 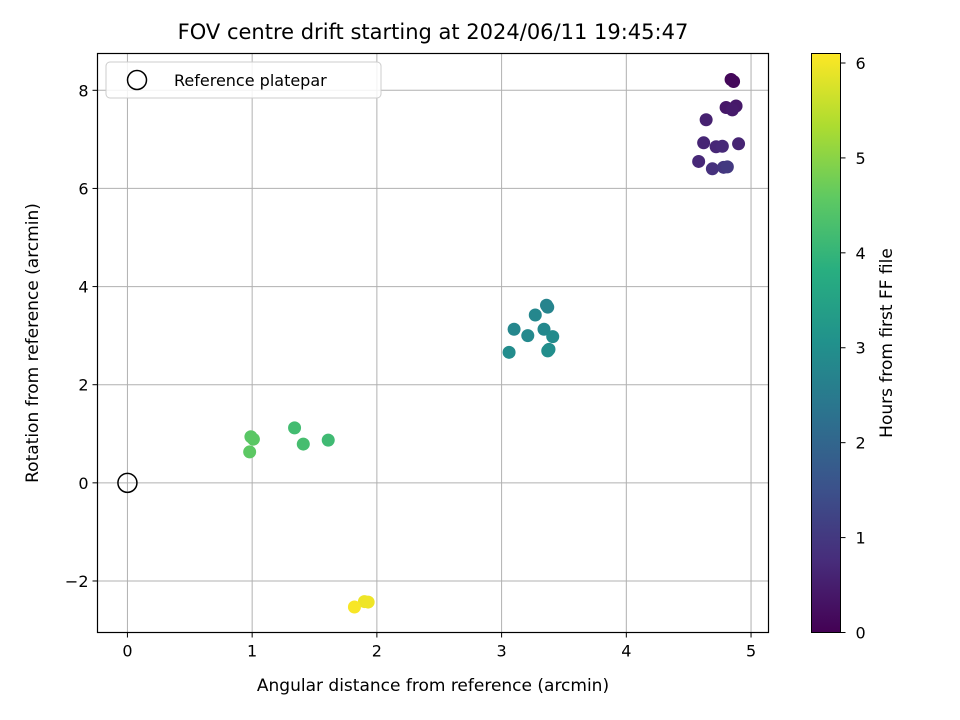 I want to click on x-axis-label: Angular distance from reference (arcmin), so click(x=433, y=686).